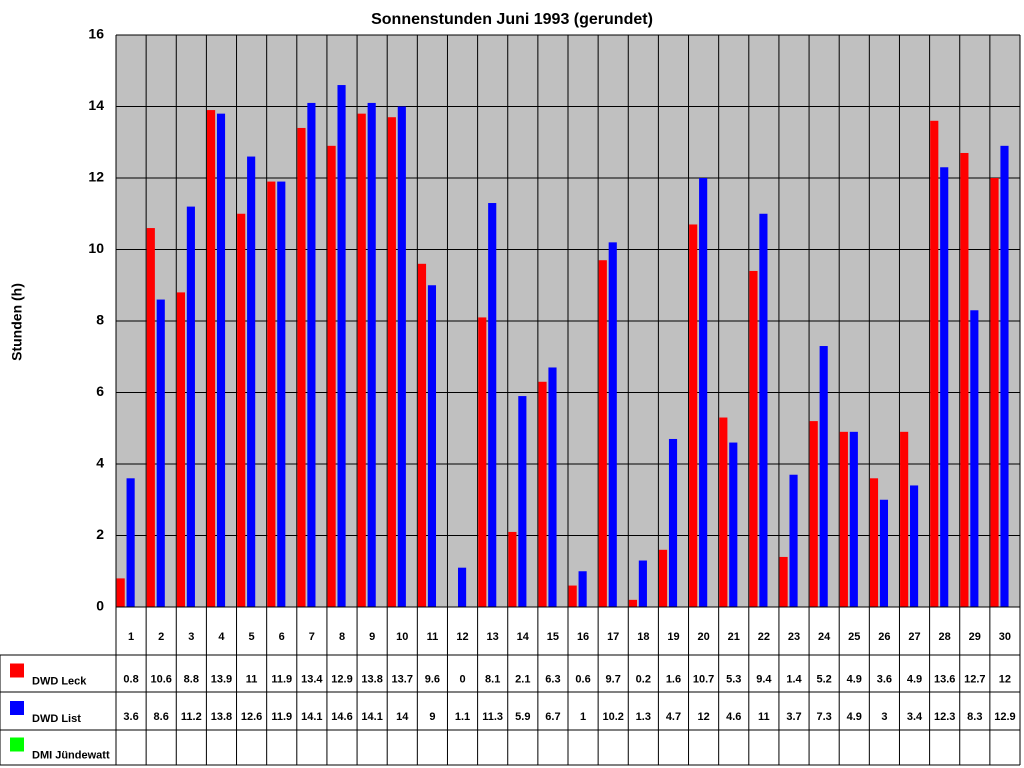  What do you see at coordinates (764, 717) in the screenshot?
I see `table-value: 11` at bounding box center [764, 717].